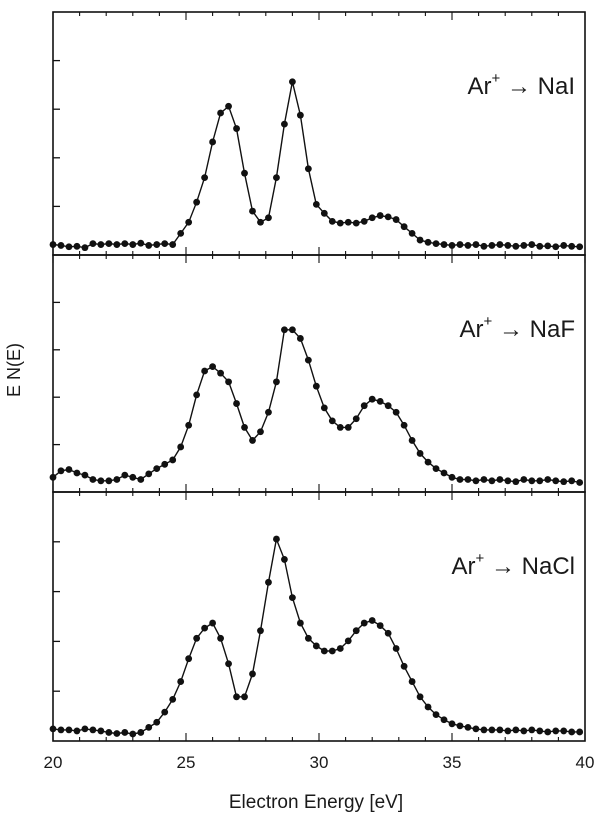 This screenshot has width=599, height=814. I want to click on panel-label: Ar+ → NaI, so click(521, 85).